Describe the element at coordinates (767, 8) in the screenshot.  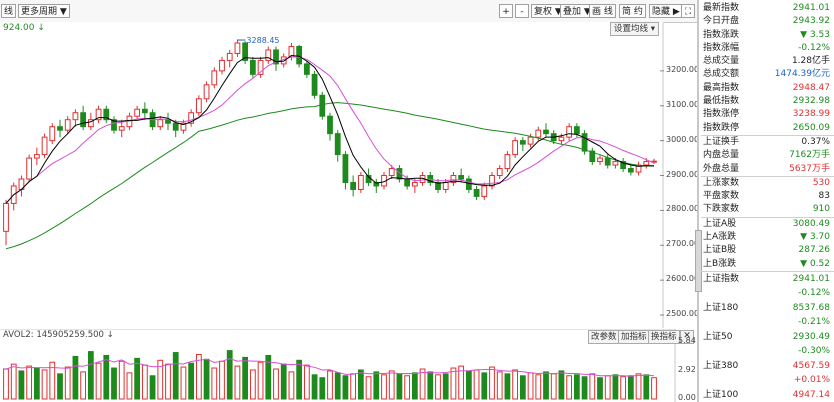
I see `quote-row: 最新指数 2941.01` at that location.